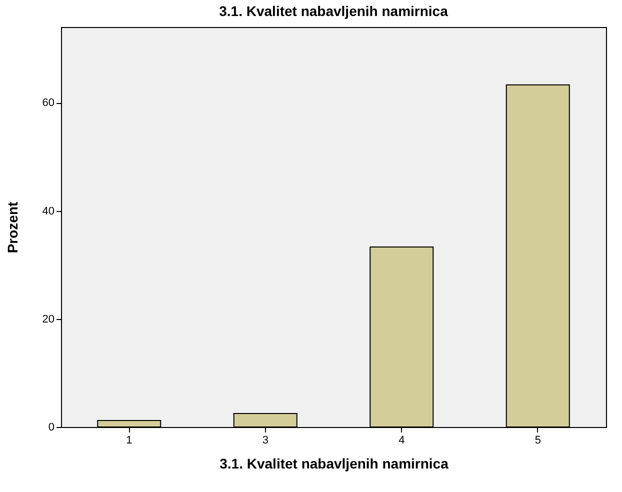  What do you see at coordinates (48, 103) in the screenshot?
I see `y-tick-label: 60` at bounding box center [48, 103].